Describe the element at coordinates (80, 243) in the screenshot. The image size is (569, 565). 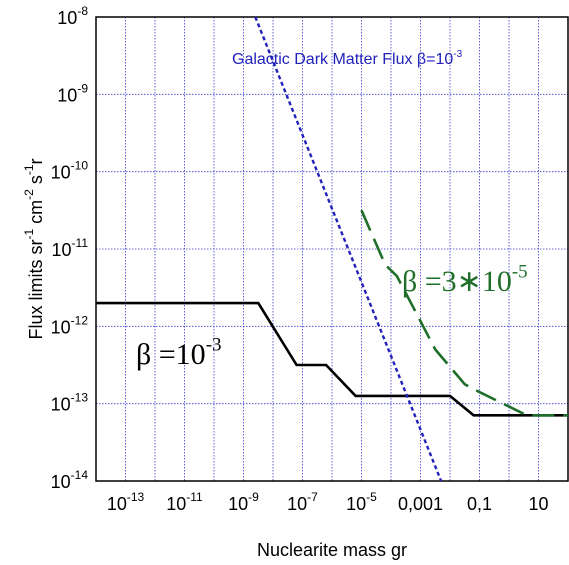
I see `y-tick-label-exponent: -11` at that location.